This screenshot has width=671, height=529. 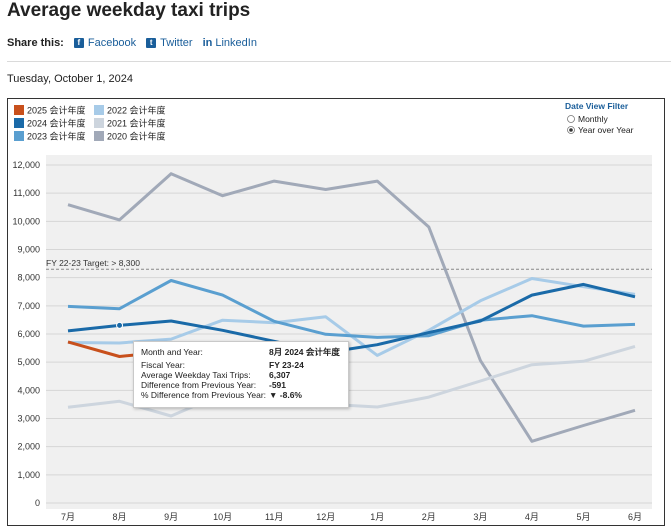 What do you see at coordinates (222, 517) in the screenshot?
I see `x-tick-label: 10月` at bounding box center [222, 517].